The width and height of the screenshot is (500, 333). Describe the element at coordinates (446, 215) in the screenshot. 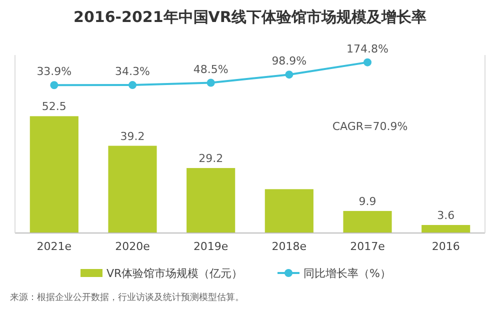

I see `data-label: 3.6` at that location.